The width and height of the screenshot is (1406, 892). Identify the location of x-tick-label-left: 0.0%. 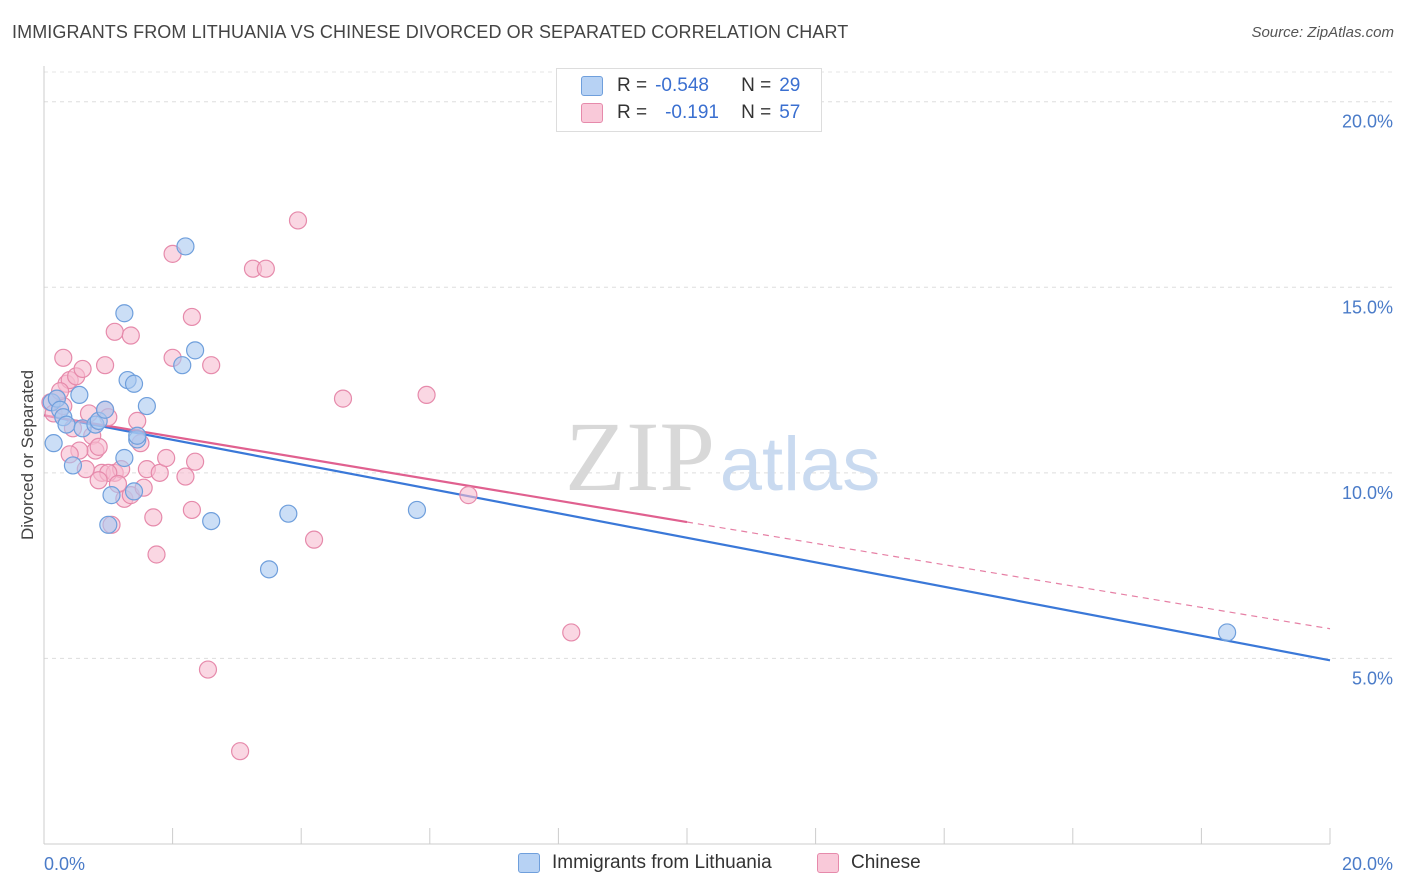
(64, 864).